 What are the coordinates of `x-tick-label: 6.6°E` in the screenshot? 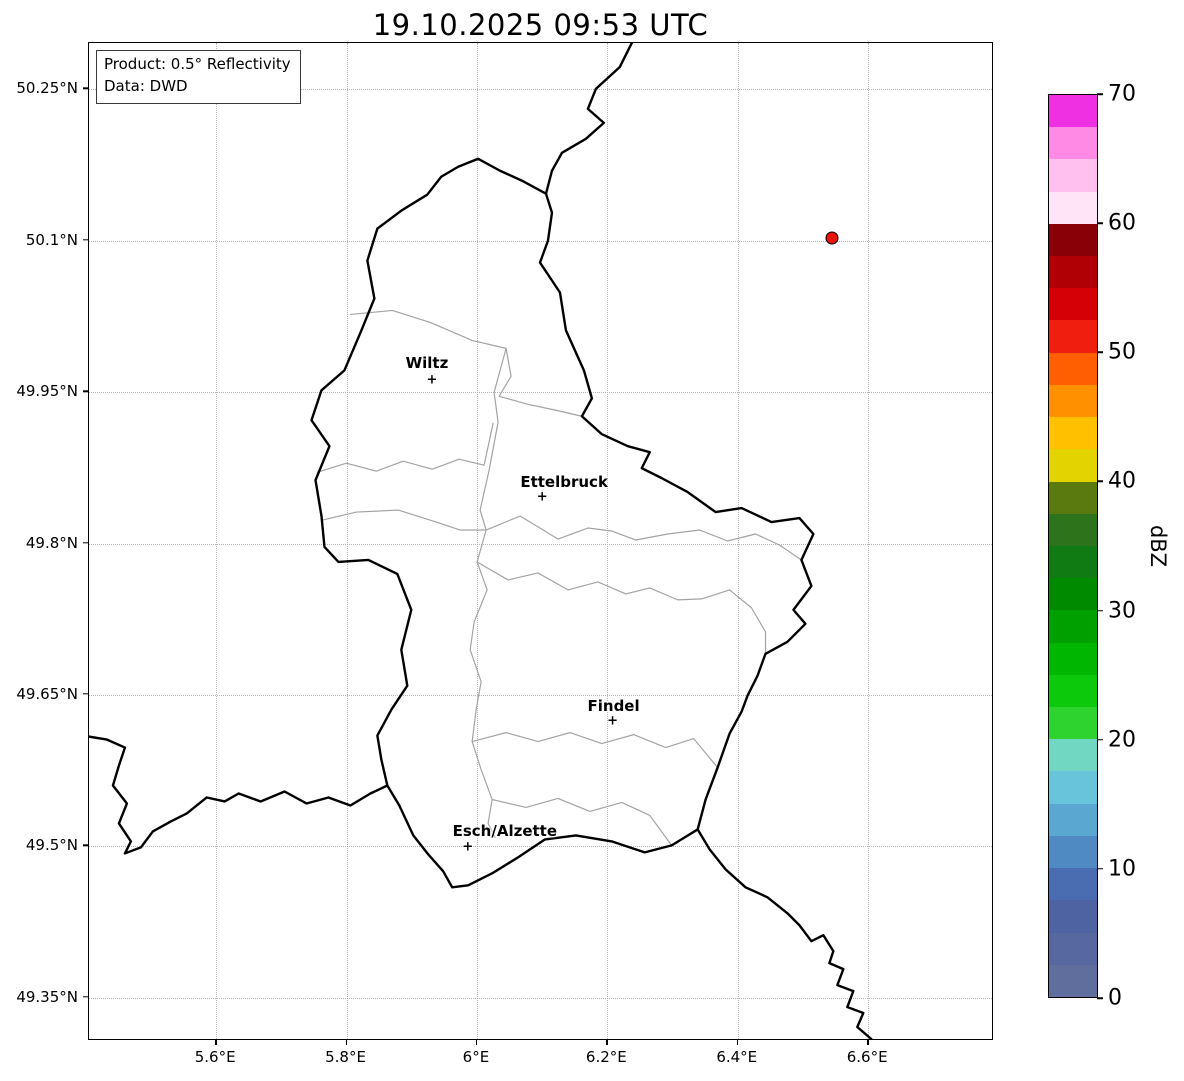 It's located at (867, 1057).